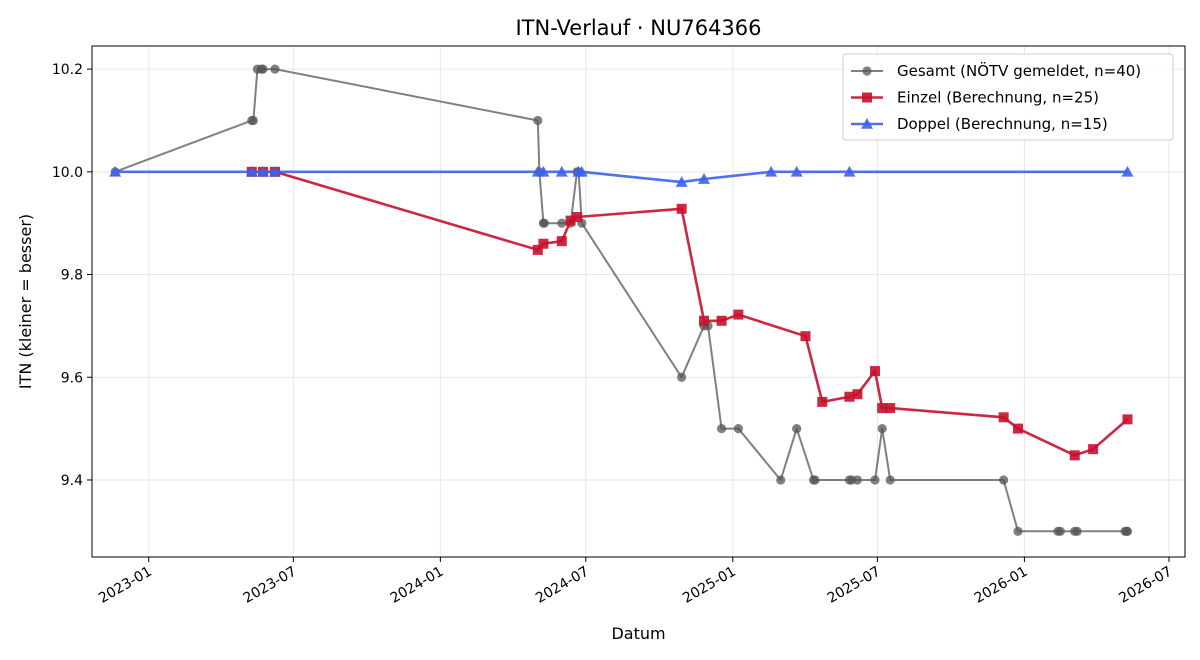 The image size is (1200, 660). What do you see at coordinates (998, 98) in the screenshot?
I see `legend-label: Einzel (Berechnung, n=25)` at bounding box center [998, 98].